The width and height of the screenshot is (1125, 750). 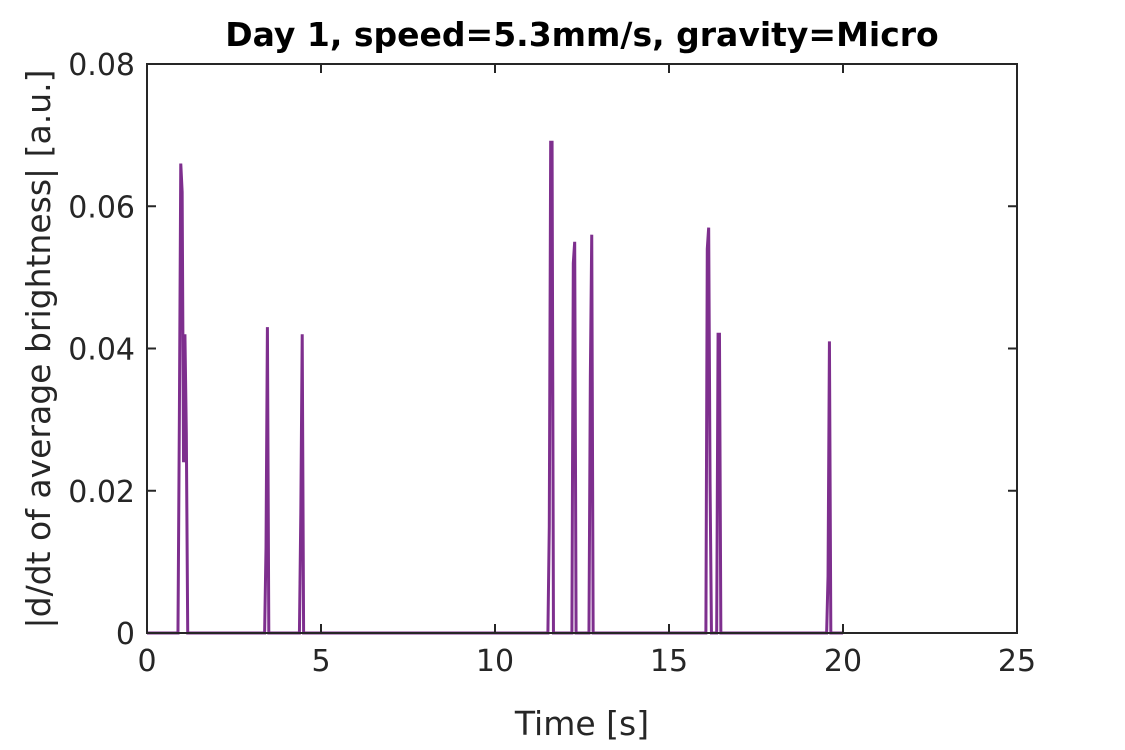 What do you see at coordinates (125, 634) in the screenshot?
I see `y-tick-label: 0` at bounding box center [125, 634].